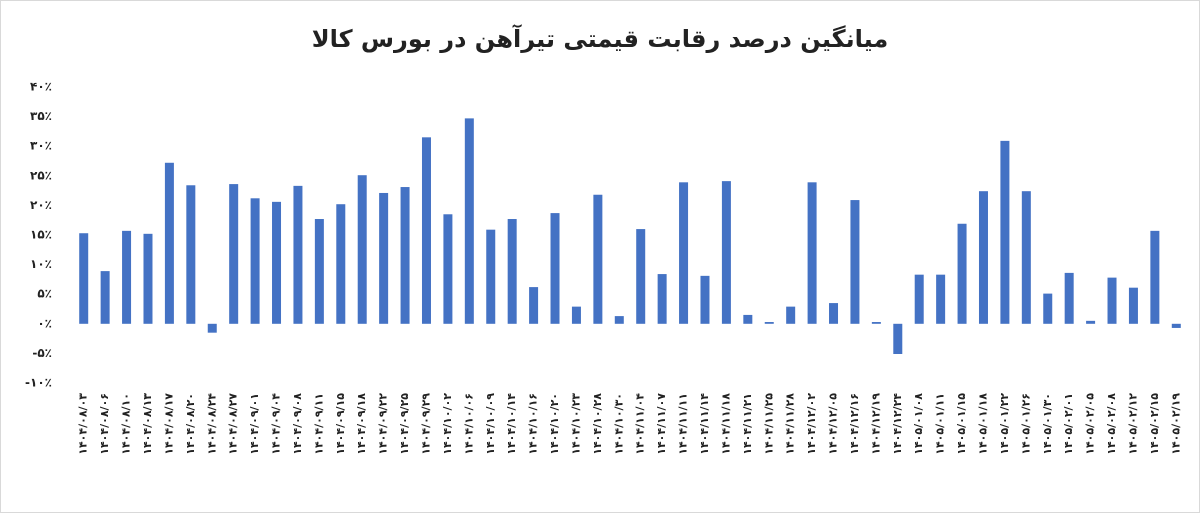 The width and height of the screenshot is (1200, 513). I want to click on x-tick-label: ۱۴۰۴/۰۹/۰۸, so click(297, 424).